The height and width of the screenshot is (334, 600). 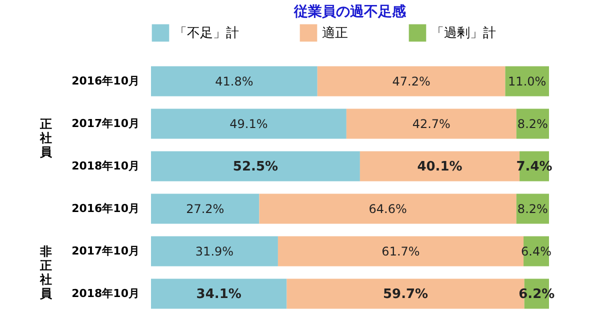 What do you see at coordinates (206, 33) in the screenshot?
I see `legend-label: 「不足」計` at bounding box center [206, 33].